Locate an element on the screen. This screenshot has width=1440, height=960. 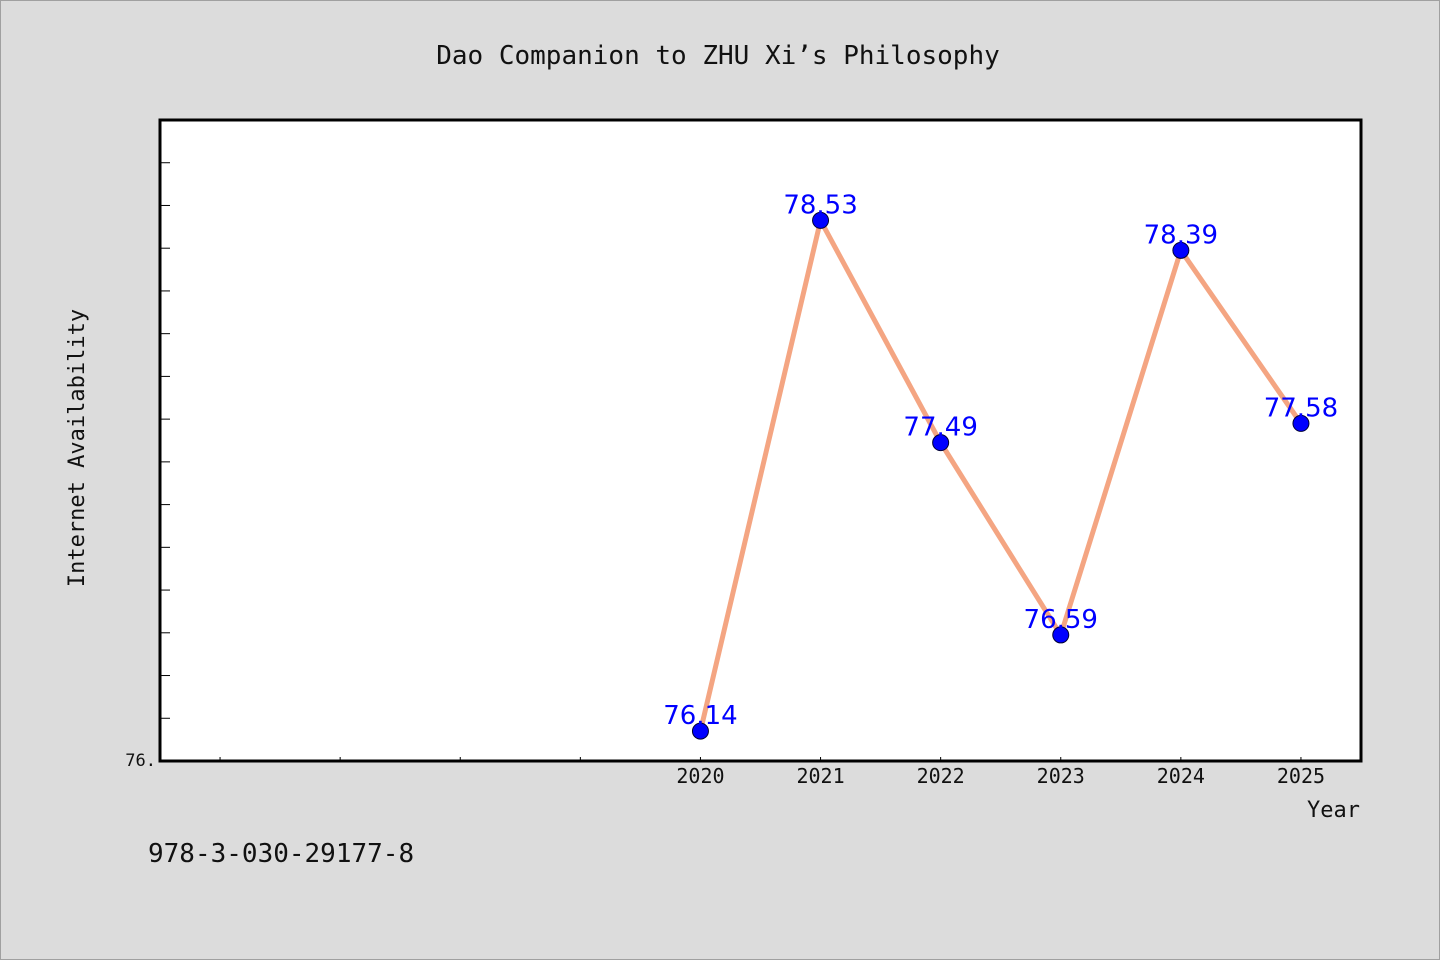
x-tick-label: 2022 is located at coordinates (941, 776).